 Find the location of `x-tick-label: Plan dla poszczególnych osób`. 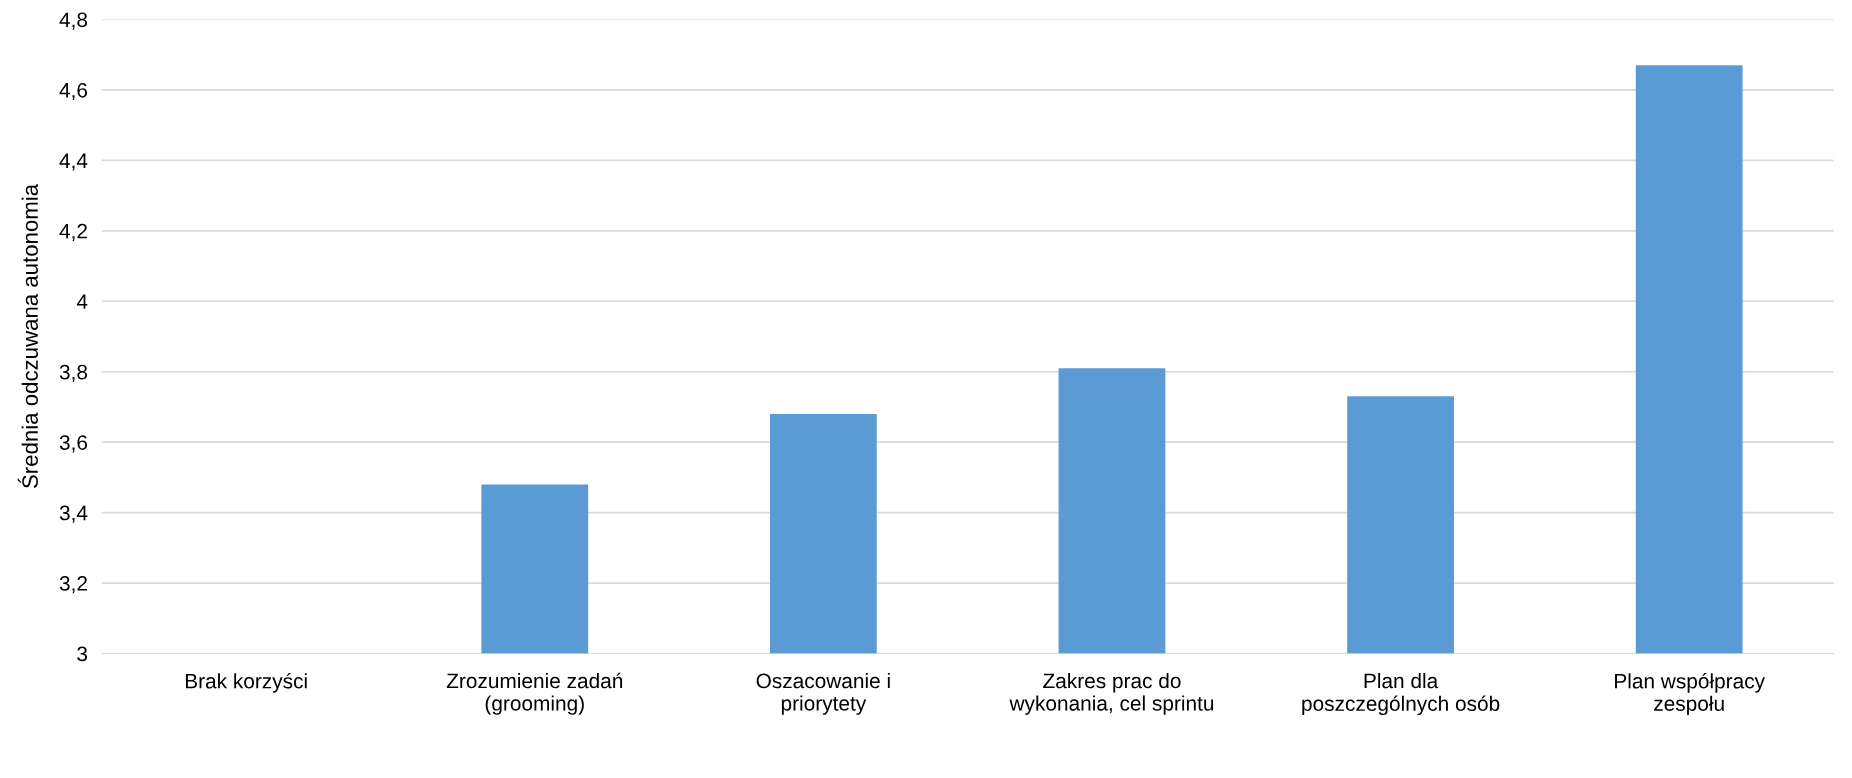

x-tick-label: Plan dla poszczególnych osób is located at coordinates (1401, 694).